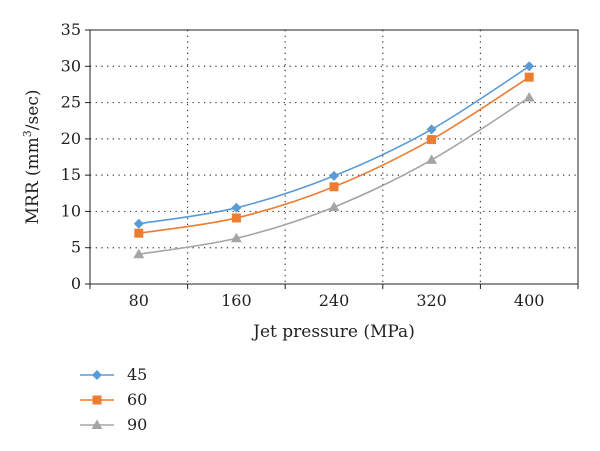 The height and width of the screenshot is (451, 600). Describe the element at coordinates (75, 156) in the screenshot. I see `y-axis: 0 5 10 15 20 25 30 35` at that location.